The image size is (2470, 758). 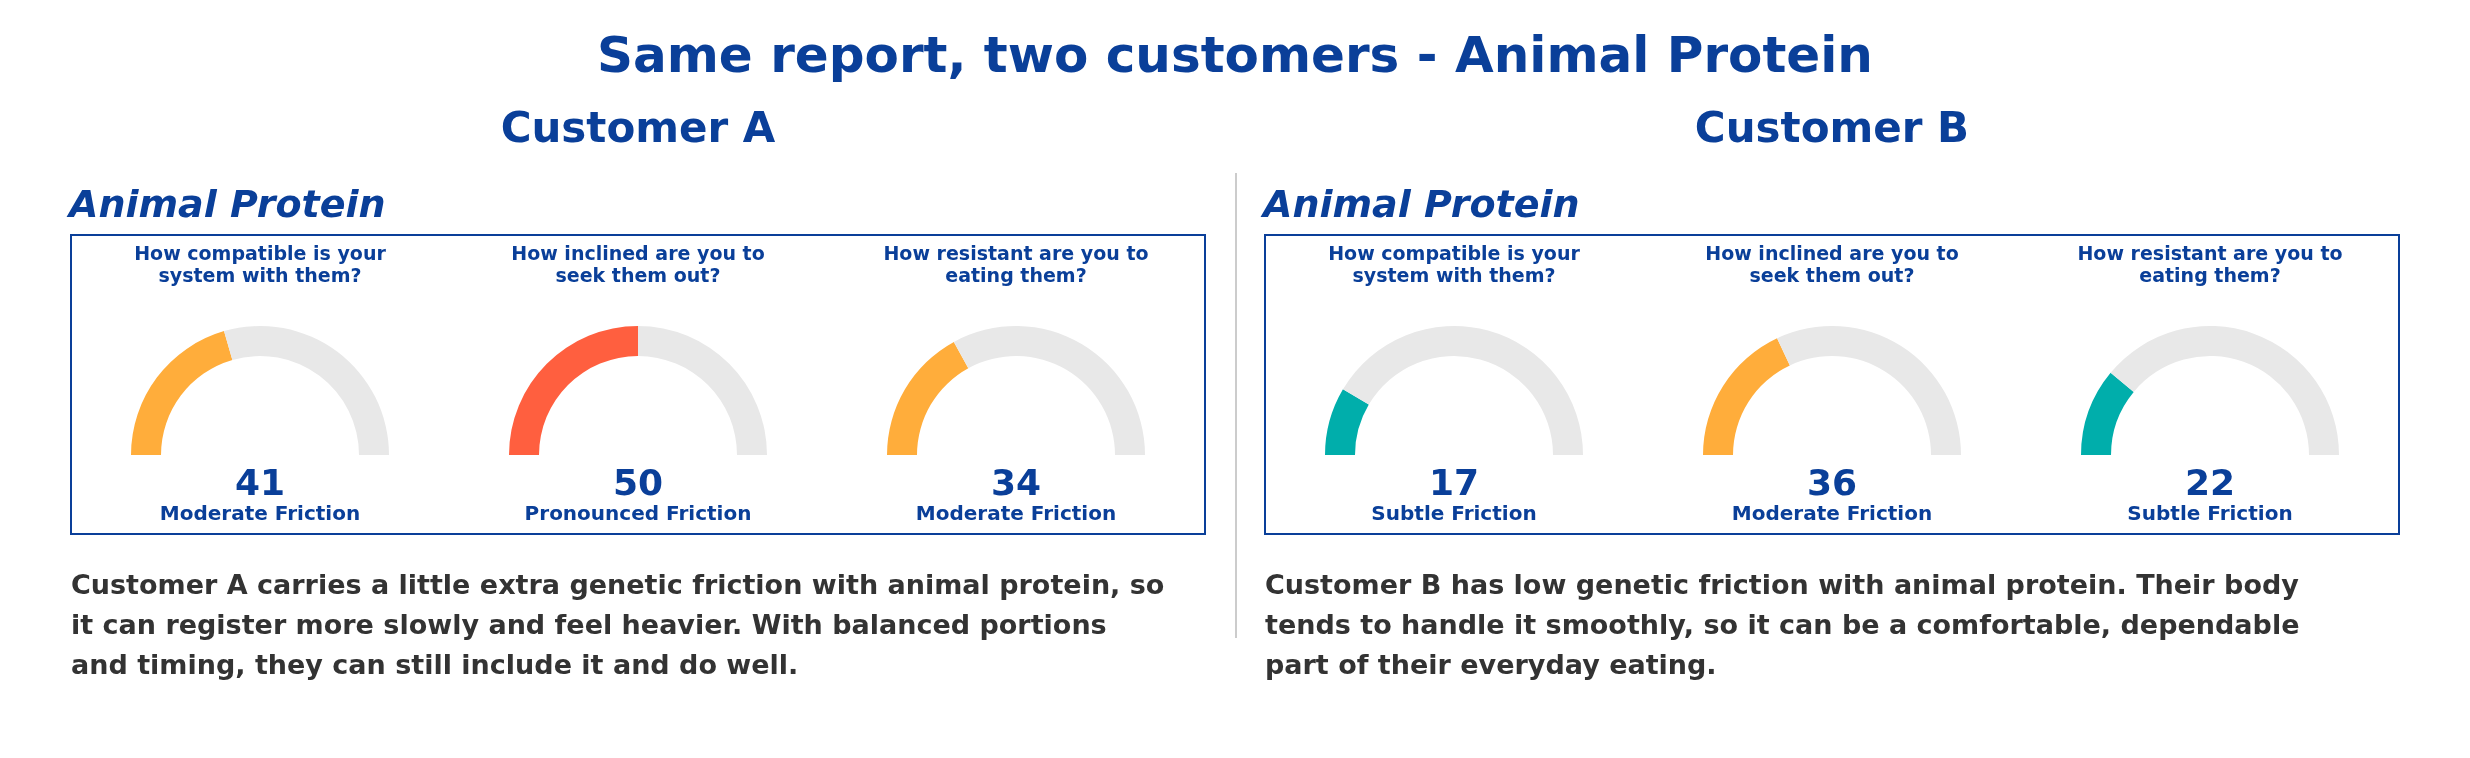 What do you see at coordinates (618, 624) in the screenshot?
I see `text: Customer A carries a little extra genetic friction with animal protein, so it can register more slowly and feel heavier. With balanced portions and timing, they can still include it and do well.` at bounding box center [618, 624].